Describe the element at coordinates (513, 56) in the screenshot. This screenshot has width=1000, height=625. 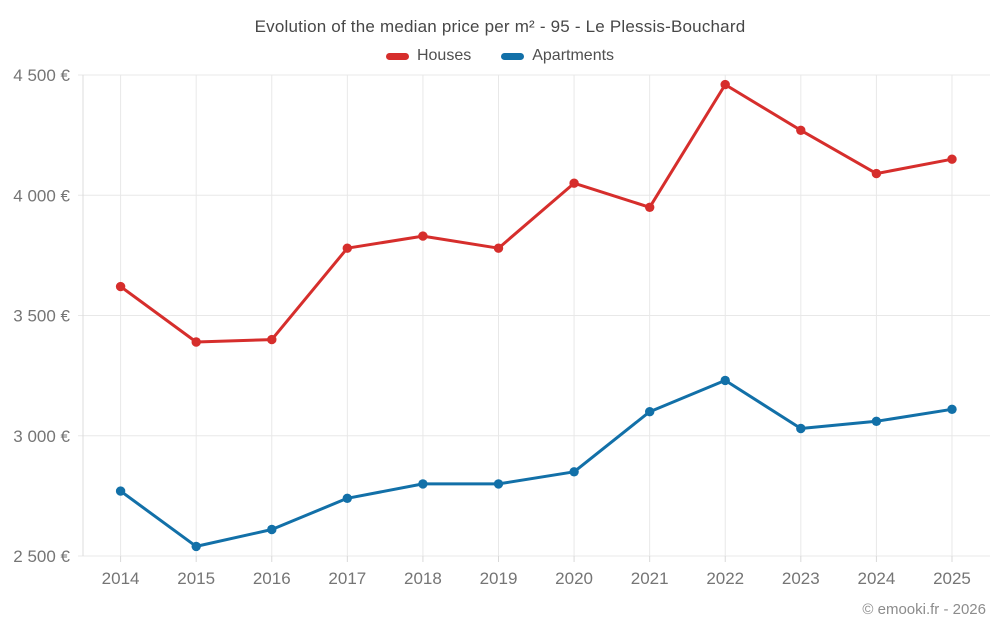
I see `apartments-legend-marker-icon` at that location.